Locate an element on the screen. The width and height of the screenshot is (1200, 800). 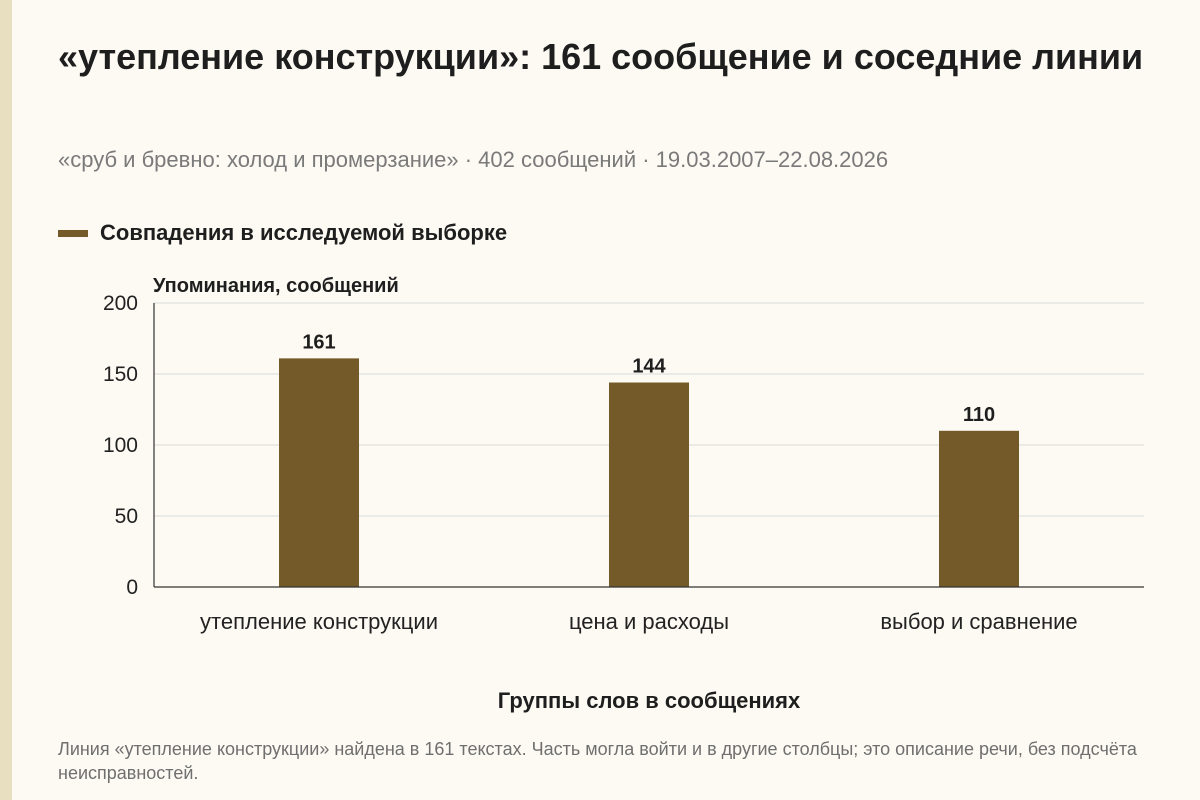
y-tick-label: 50 is located at coordinates (126, 516).